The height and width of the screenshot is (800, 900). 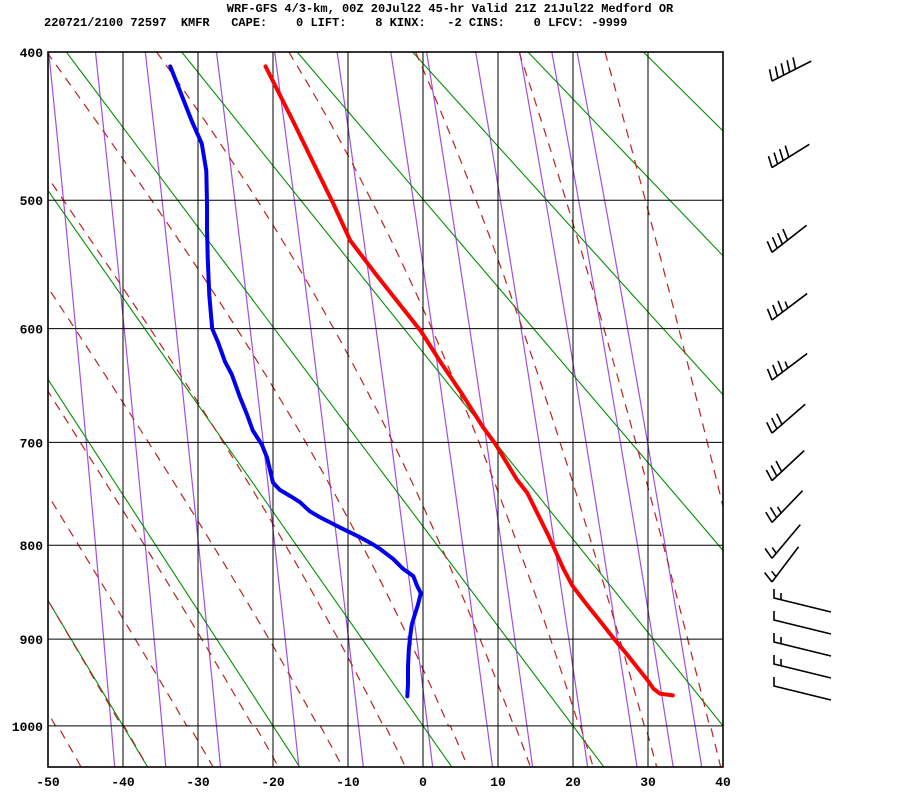 What do you see at coordinates (32, 330) in the screenshot?
I see `pressure-tick-label: 600` at bounding box center [32, 330].